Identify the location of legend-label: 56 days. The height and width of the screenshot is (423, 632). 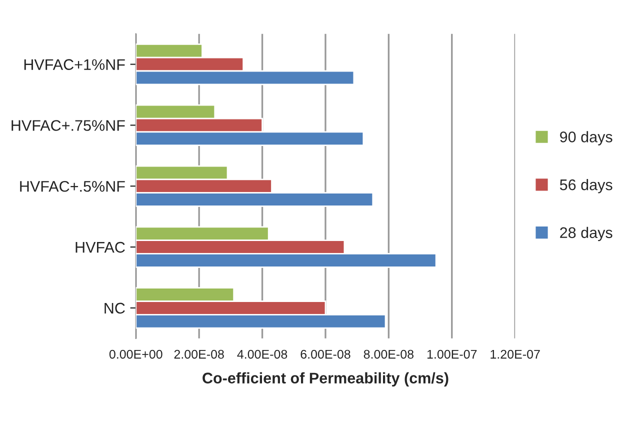
(586, 186).